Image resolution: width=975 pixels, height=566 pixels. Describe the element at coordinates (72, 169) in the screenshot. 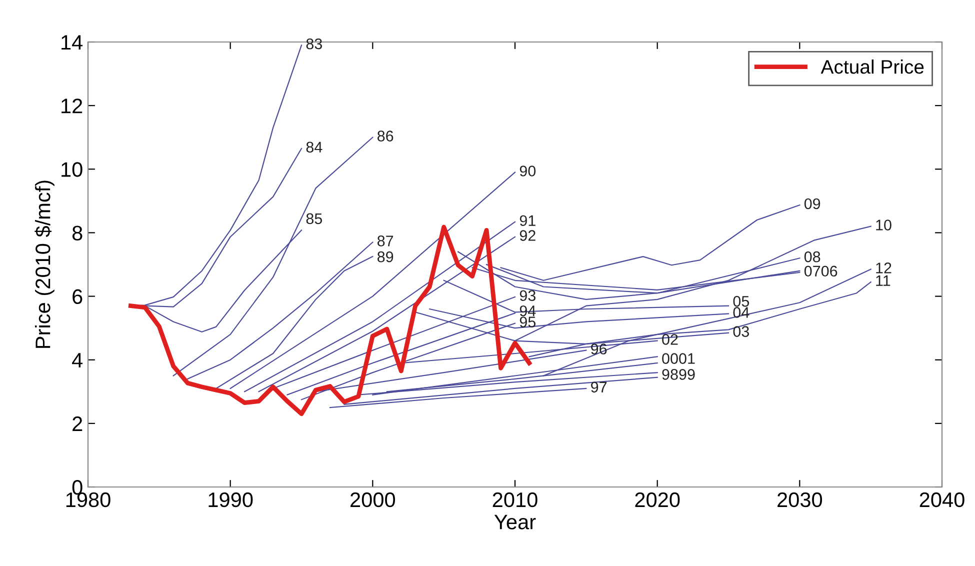

I see `y-tick-label: 10` at that location.